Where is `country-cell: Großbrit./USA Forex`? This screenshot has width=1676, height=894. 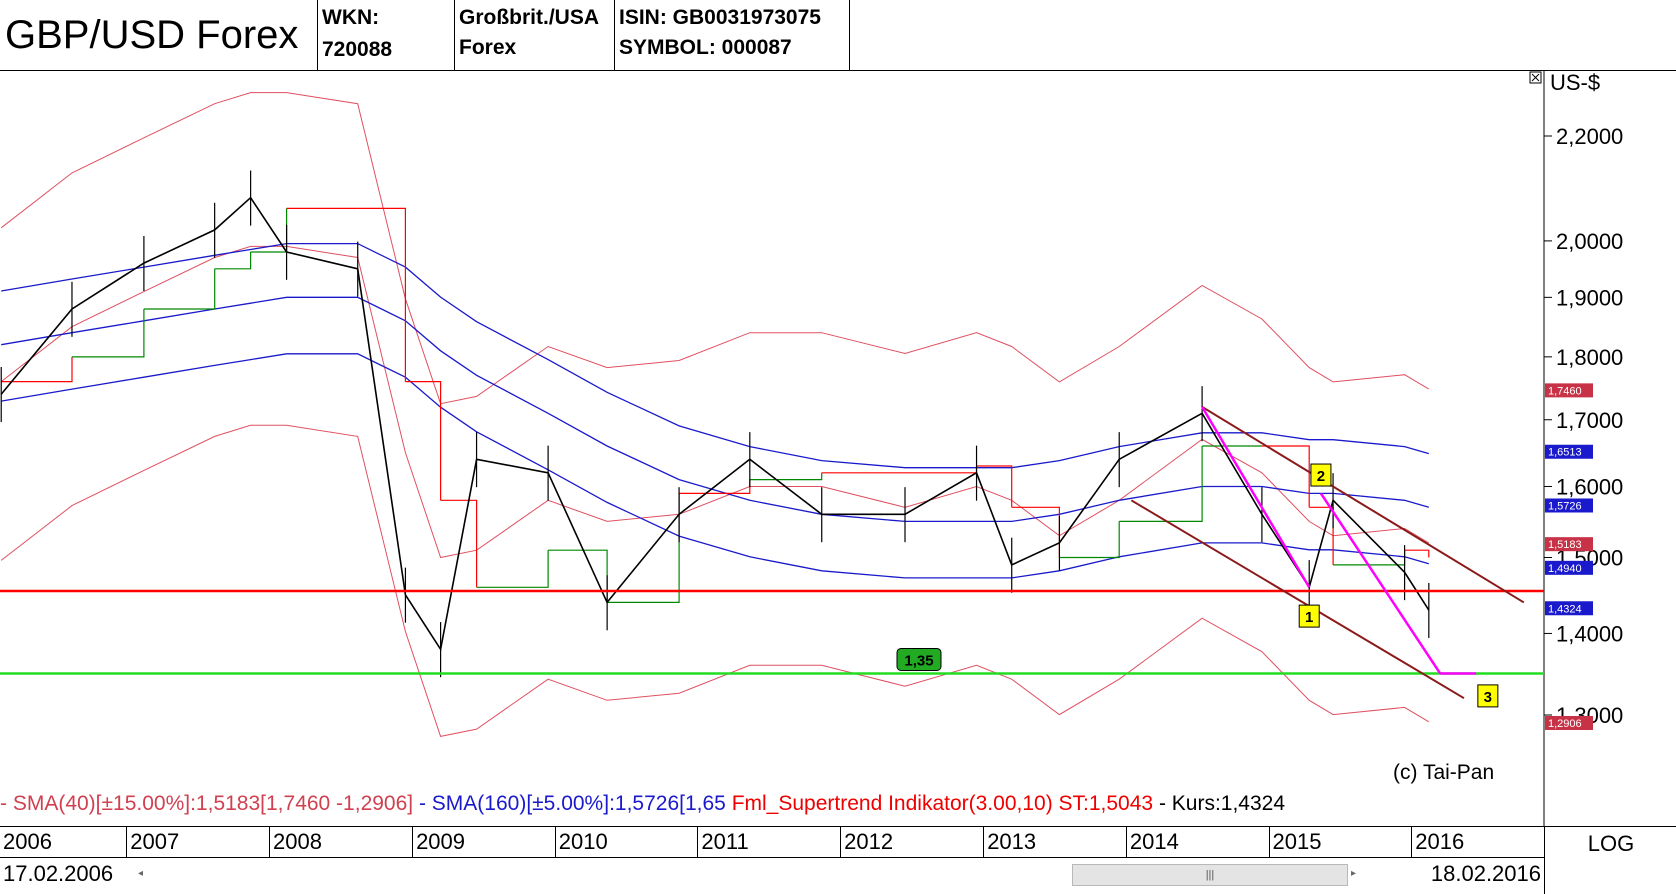
country-cell: Großbrit./USA Forex is located at coordinates (535, 35).